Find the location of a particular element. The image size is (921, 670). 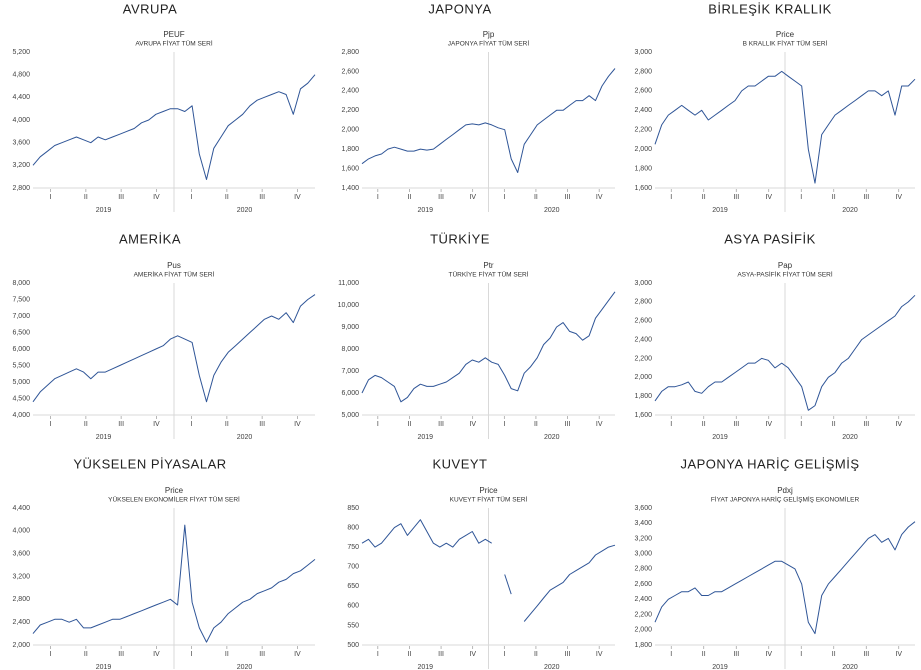

y-tick-label: 3,600 is located at coordinates (21, 143).